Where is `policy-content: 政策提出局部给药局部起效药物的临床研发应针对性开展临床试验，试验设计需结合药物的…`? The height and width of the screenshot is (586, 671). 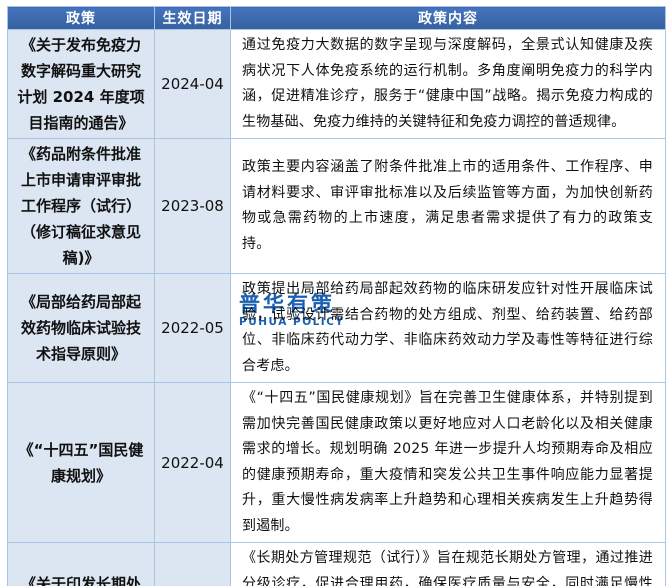 policy-content: 政策提出局部给药局部起效药物的临床研发应针对性开展临床试验，试验设计需结合药物的… is located at coordinates (448, 328).